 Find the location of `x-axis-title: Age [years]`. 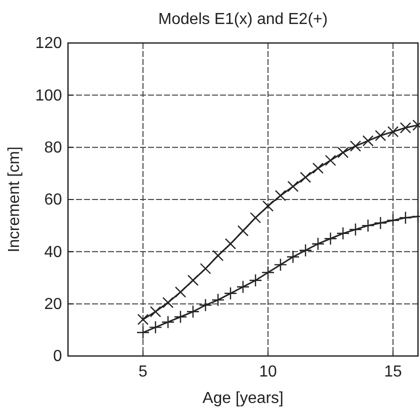

x-axis-title: Age [years] is located at coordinates (243, 398).